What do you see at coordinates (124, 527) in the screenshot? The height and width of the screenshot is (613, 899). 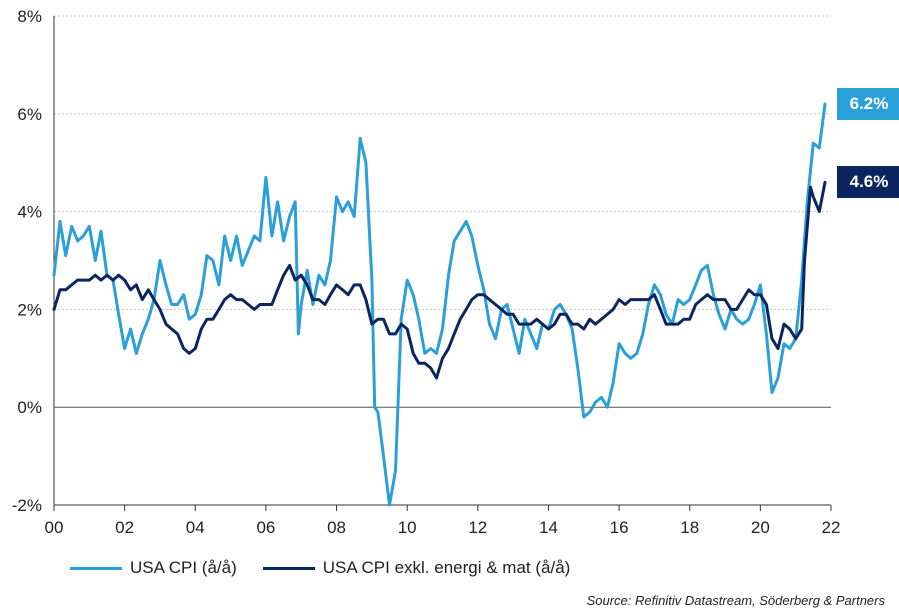 I see `x-tick-label: 02` at bounding box center [124, 527].